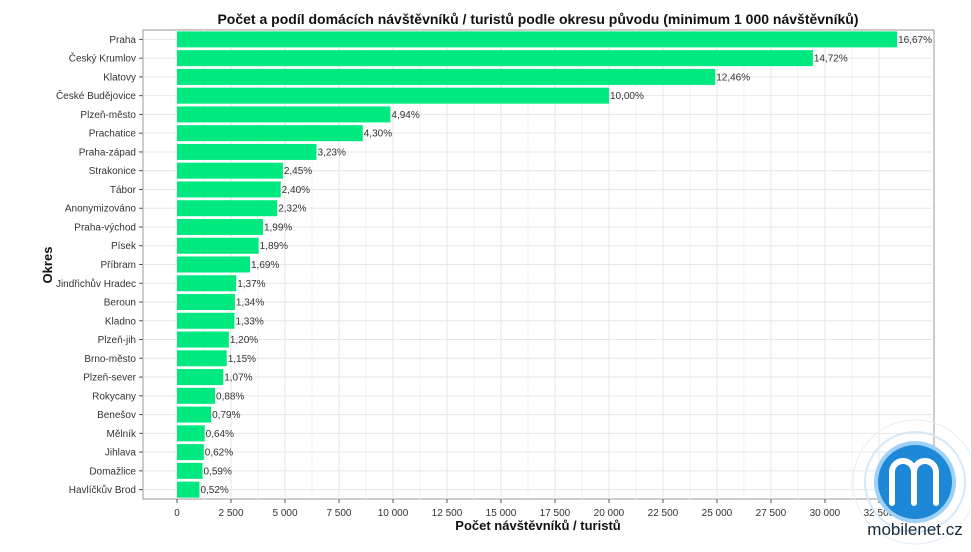 This screenshot has height=552, width=971. What do you see at coordinates (214, 490) in the screenshot?
I see `data-label: 0,52%` at bounding box center [214, 490].